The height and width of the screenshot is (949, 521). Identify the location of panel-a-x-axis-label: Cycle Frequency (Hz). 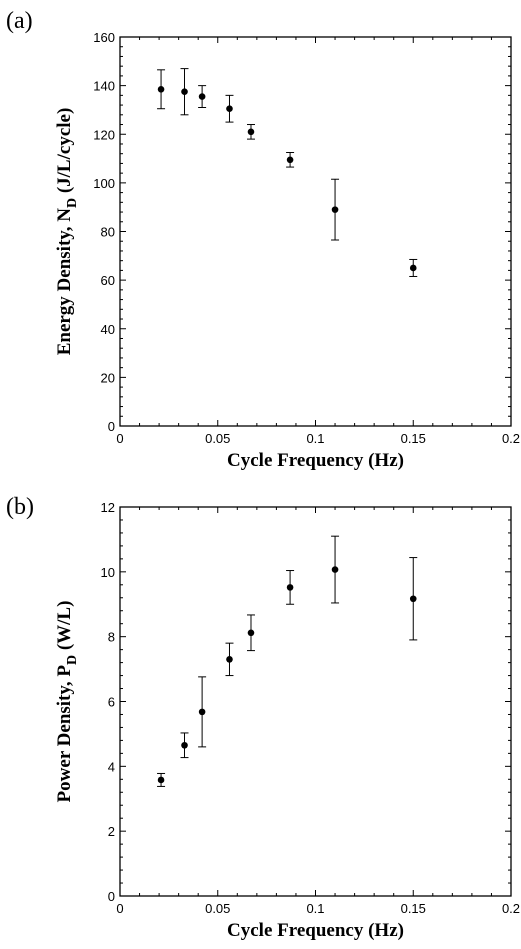
(315, 460).